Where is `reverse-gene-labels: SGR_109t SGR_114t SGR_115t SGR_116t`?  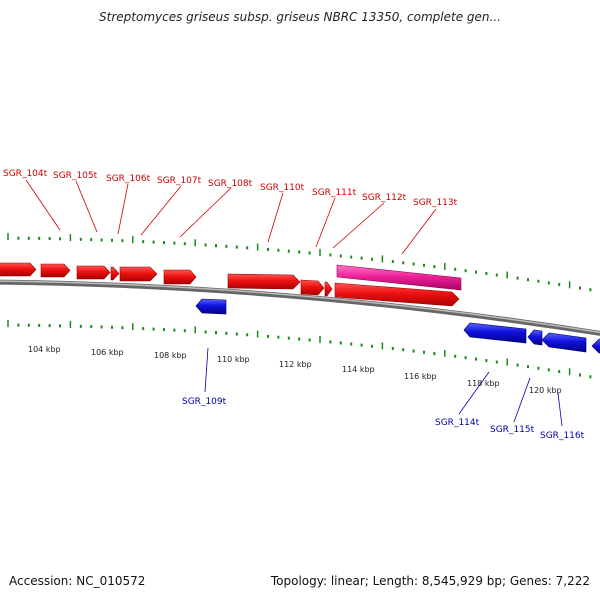
reverse-gene-labels: SGR_109t SGR_114t SGR_115t SGR_116t is located at coordinates (383, 394).